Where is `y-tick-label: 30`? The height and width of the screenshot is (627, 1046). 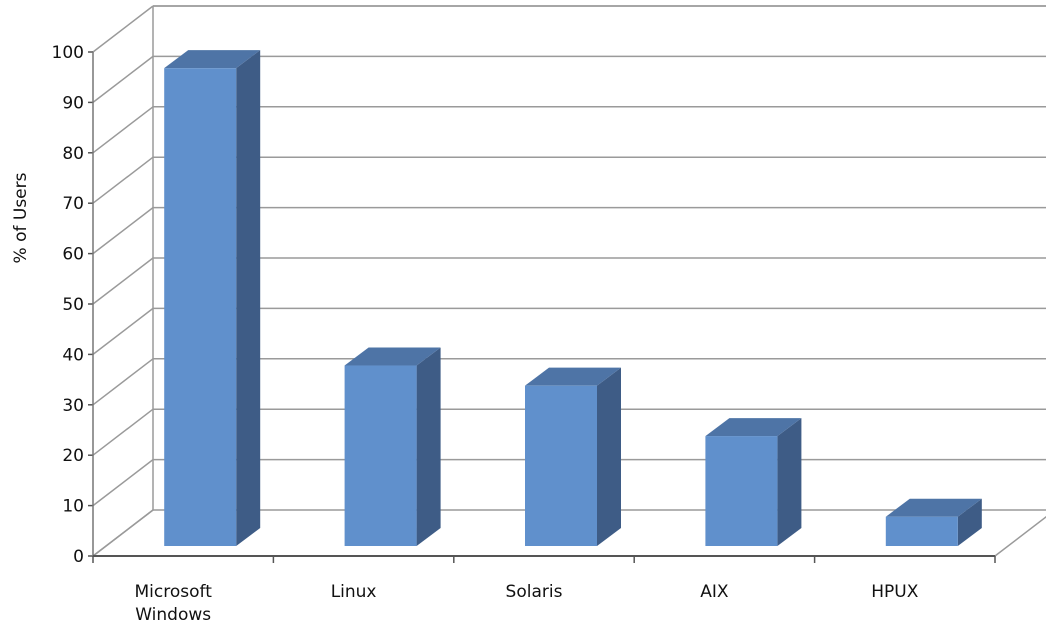 y-tick-label: 30 is located at coordinates (73, 406).